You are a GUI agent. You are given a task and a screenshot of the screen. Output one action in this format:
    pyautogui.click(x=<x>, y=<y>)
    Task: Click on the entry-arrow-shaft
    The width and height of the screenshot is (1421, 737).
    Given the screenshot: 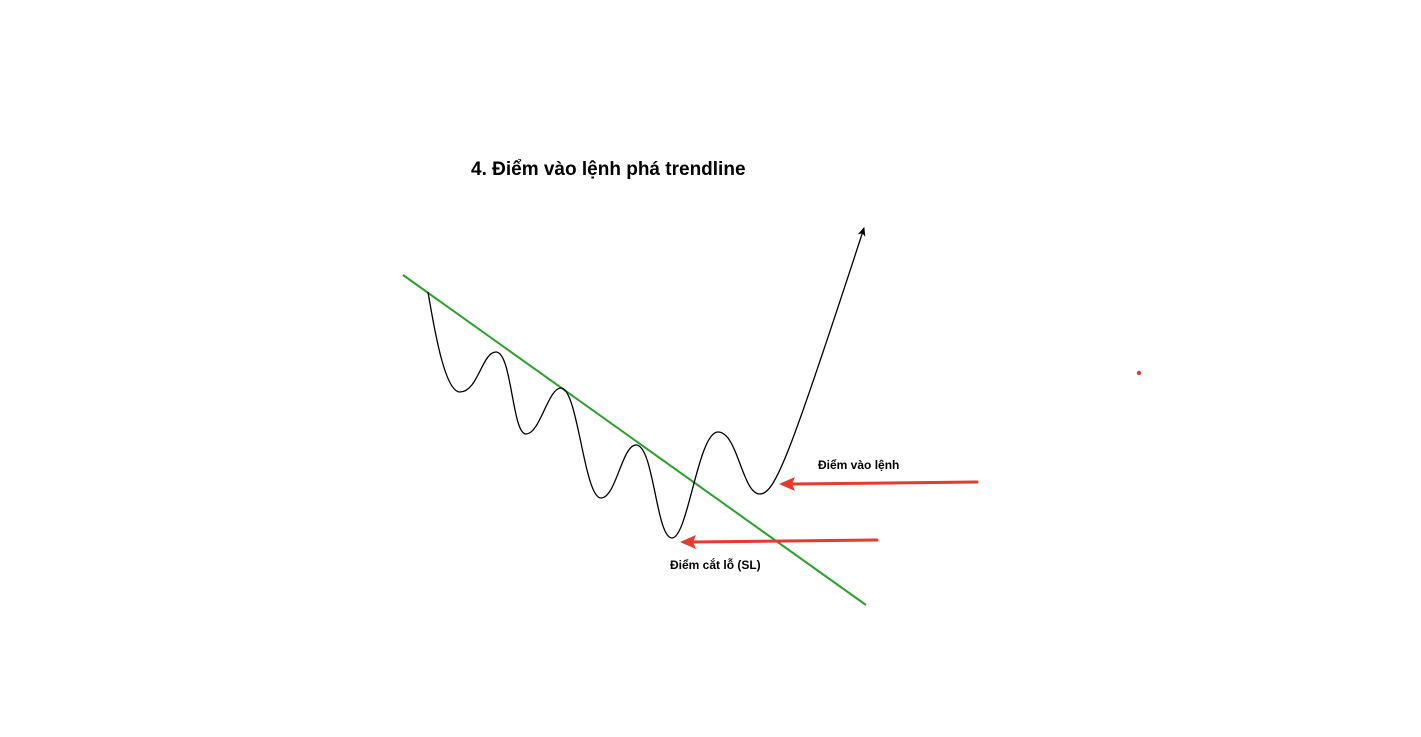 What is the action you would take?
    pyautogui.click(x=884, y=483)
    